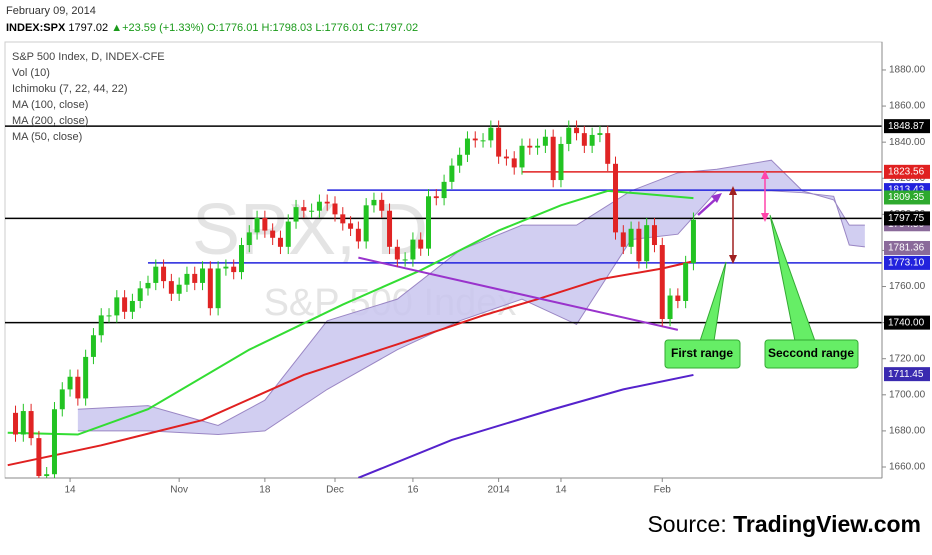 The height and width of the screenshot is (555, 932). Describe the element at coordinates (88, 28) in the screenshot. I see `last: 1797.02` at that location.